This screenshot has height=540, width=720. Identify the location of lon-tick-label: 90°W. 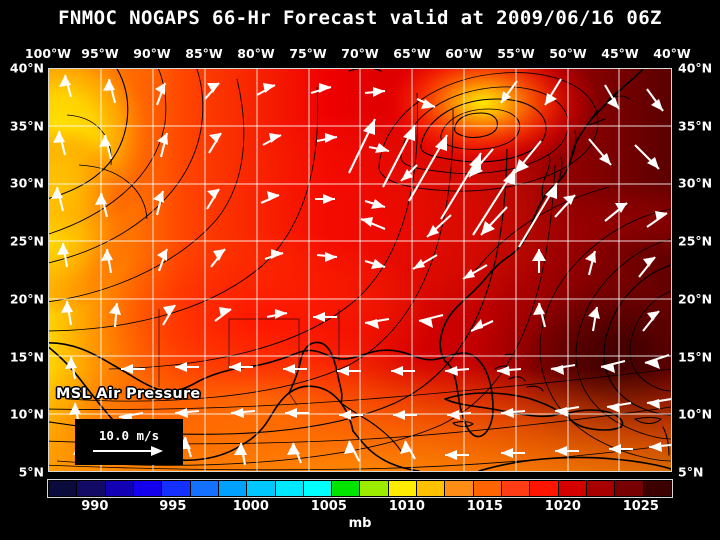
(152, 53).